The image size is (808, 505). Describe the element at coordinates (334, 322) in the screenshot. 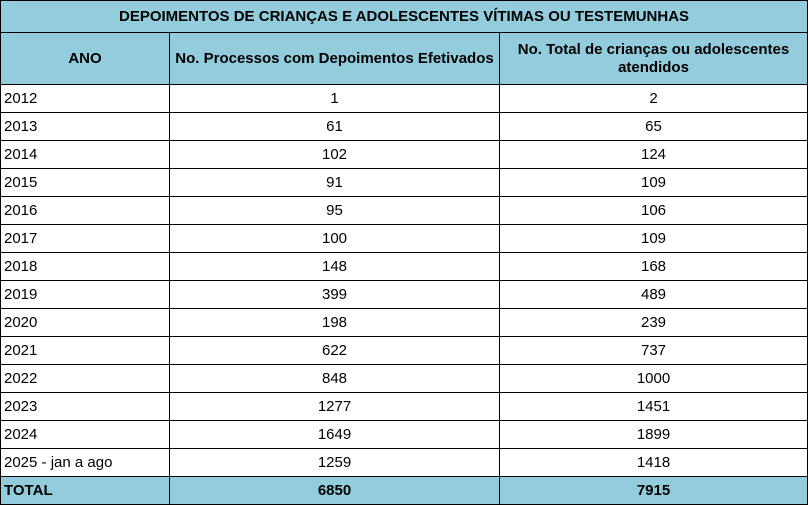

I see `processes-cell: 198` at that location.